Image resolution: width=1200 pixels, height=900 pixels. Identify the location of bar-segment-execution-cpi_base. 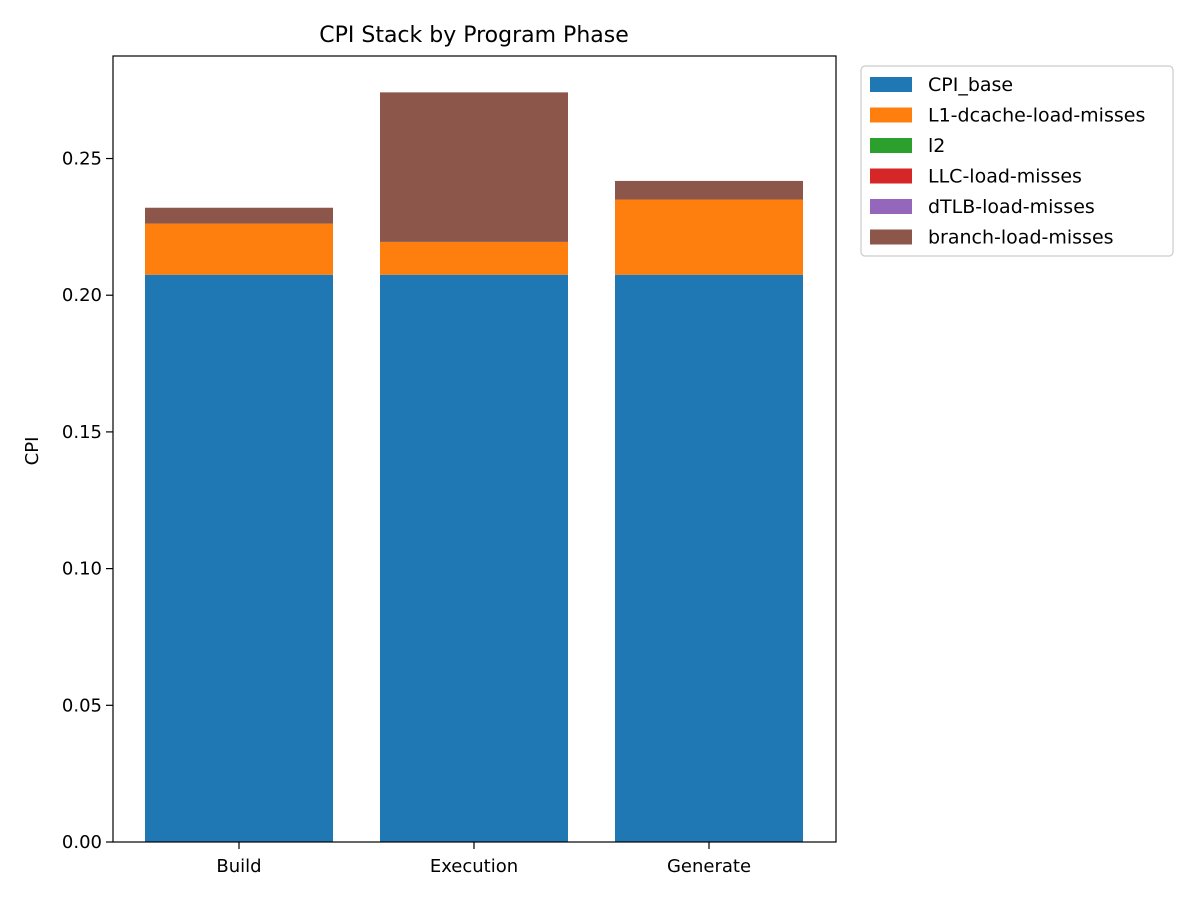
(474, 558).